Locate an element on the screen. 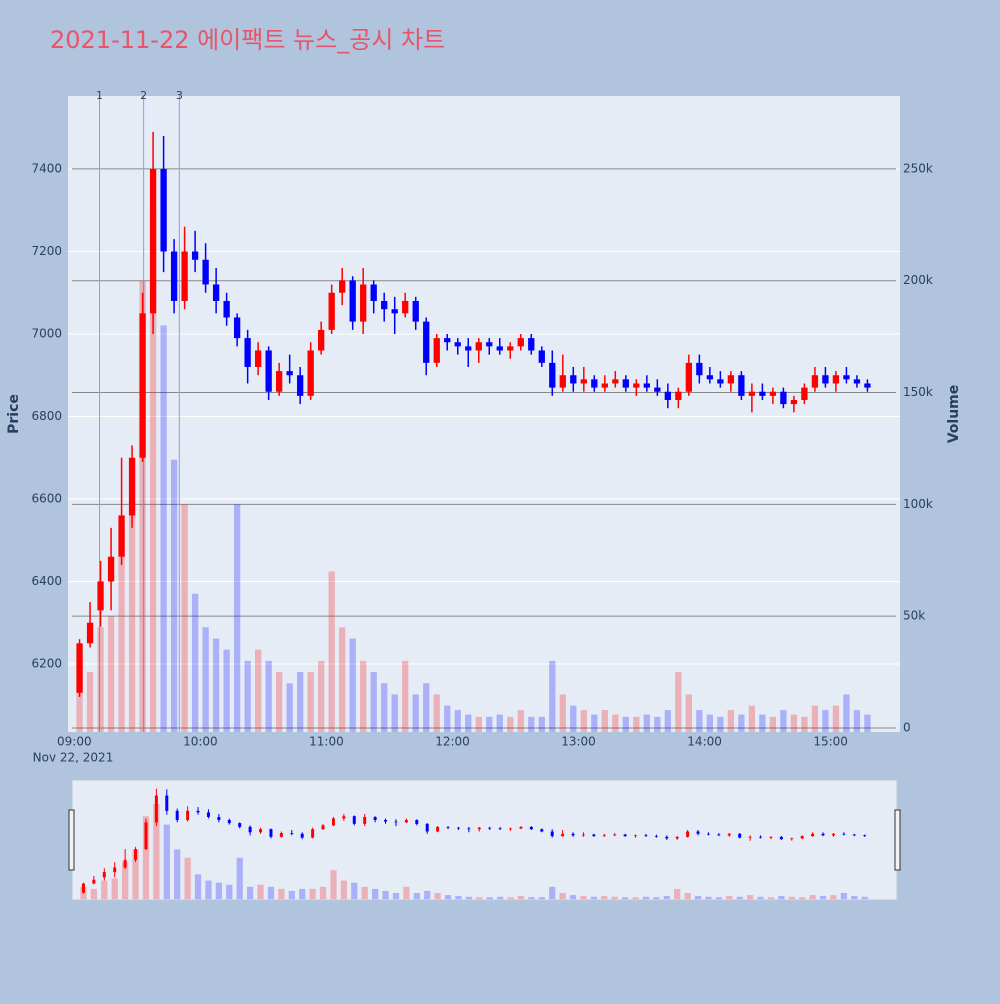 This screenshot has width=1000, height=1004. y-tick-label: 7200 is located at coordinates (46, 251).